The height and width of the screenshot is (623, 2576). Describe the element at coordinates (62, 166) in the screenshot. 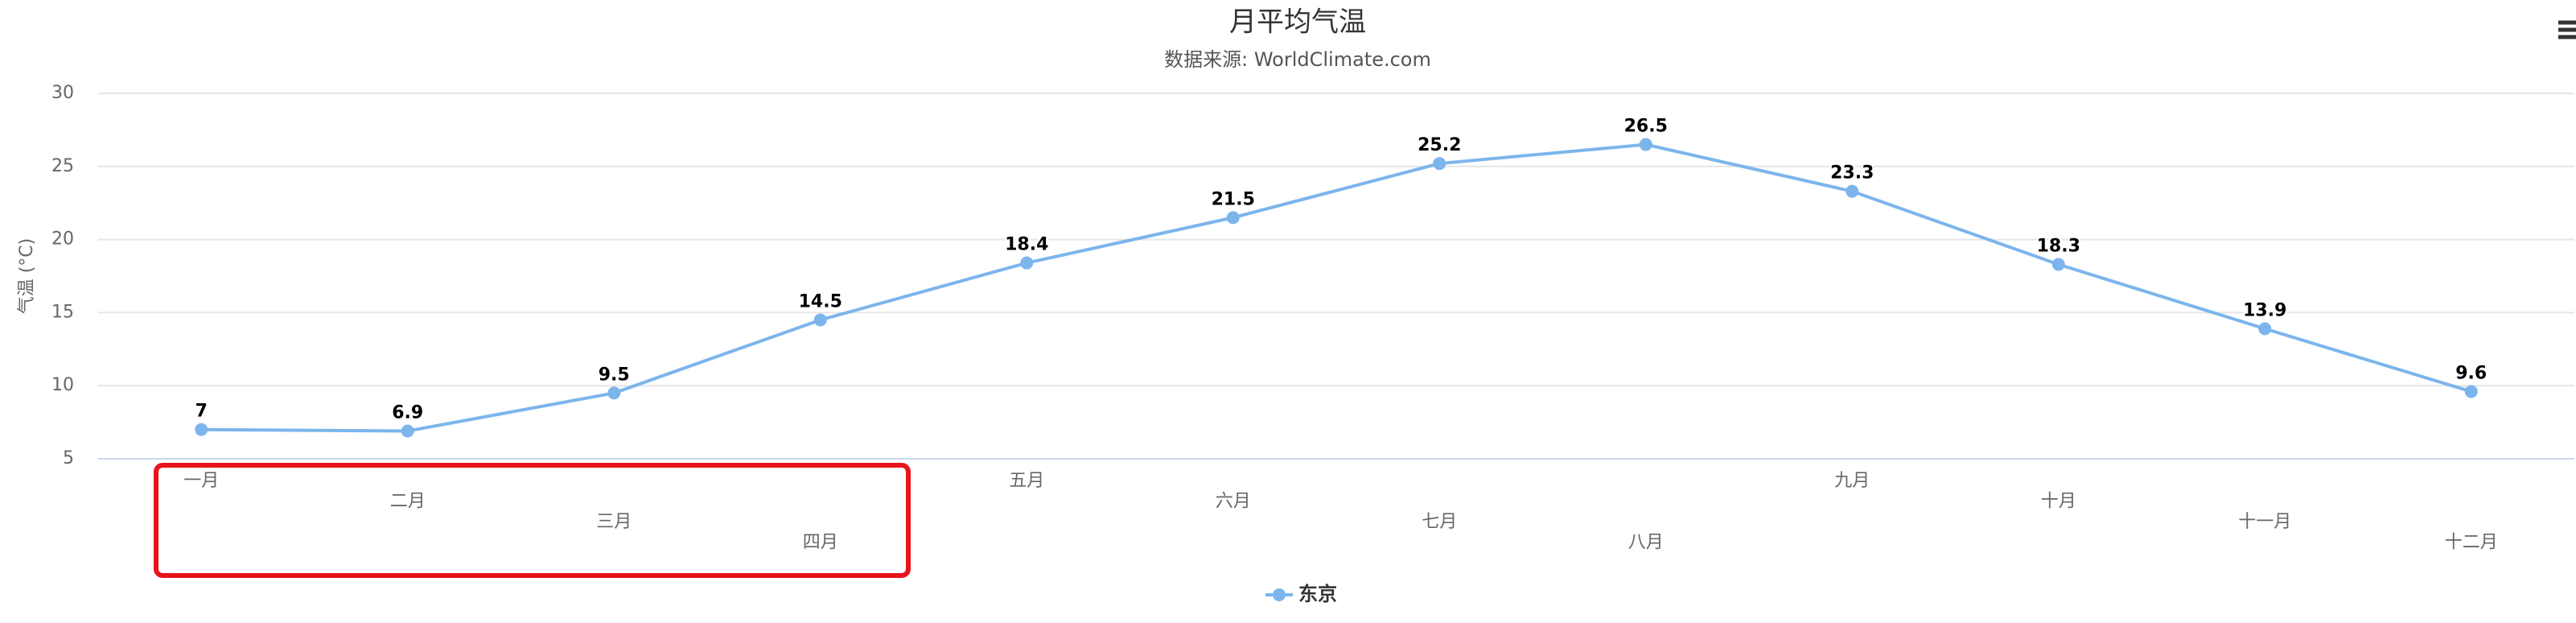

I see `y-tick-label: 25` at that location.